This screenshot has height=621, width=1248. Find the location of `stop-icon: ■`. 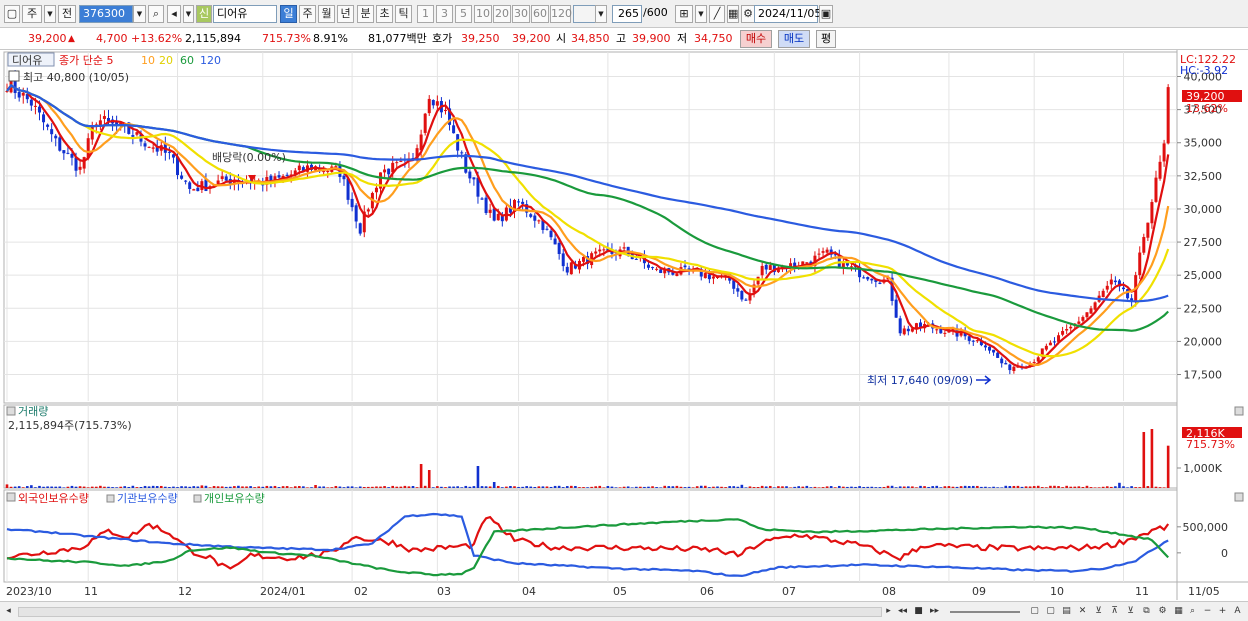

stop-icon: ■ is located at coordinates (918, 611).